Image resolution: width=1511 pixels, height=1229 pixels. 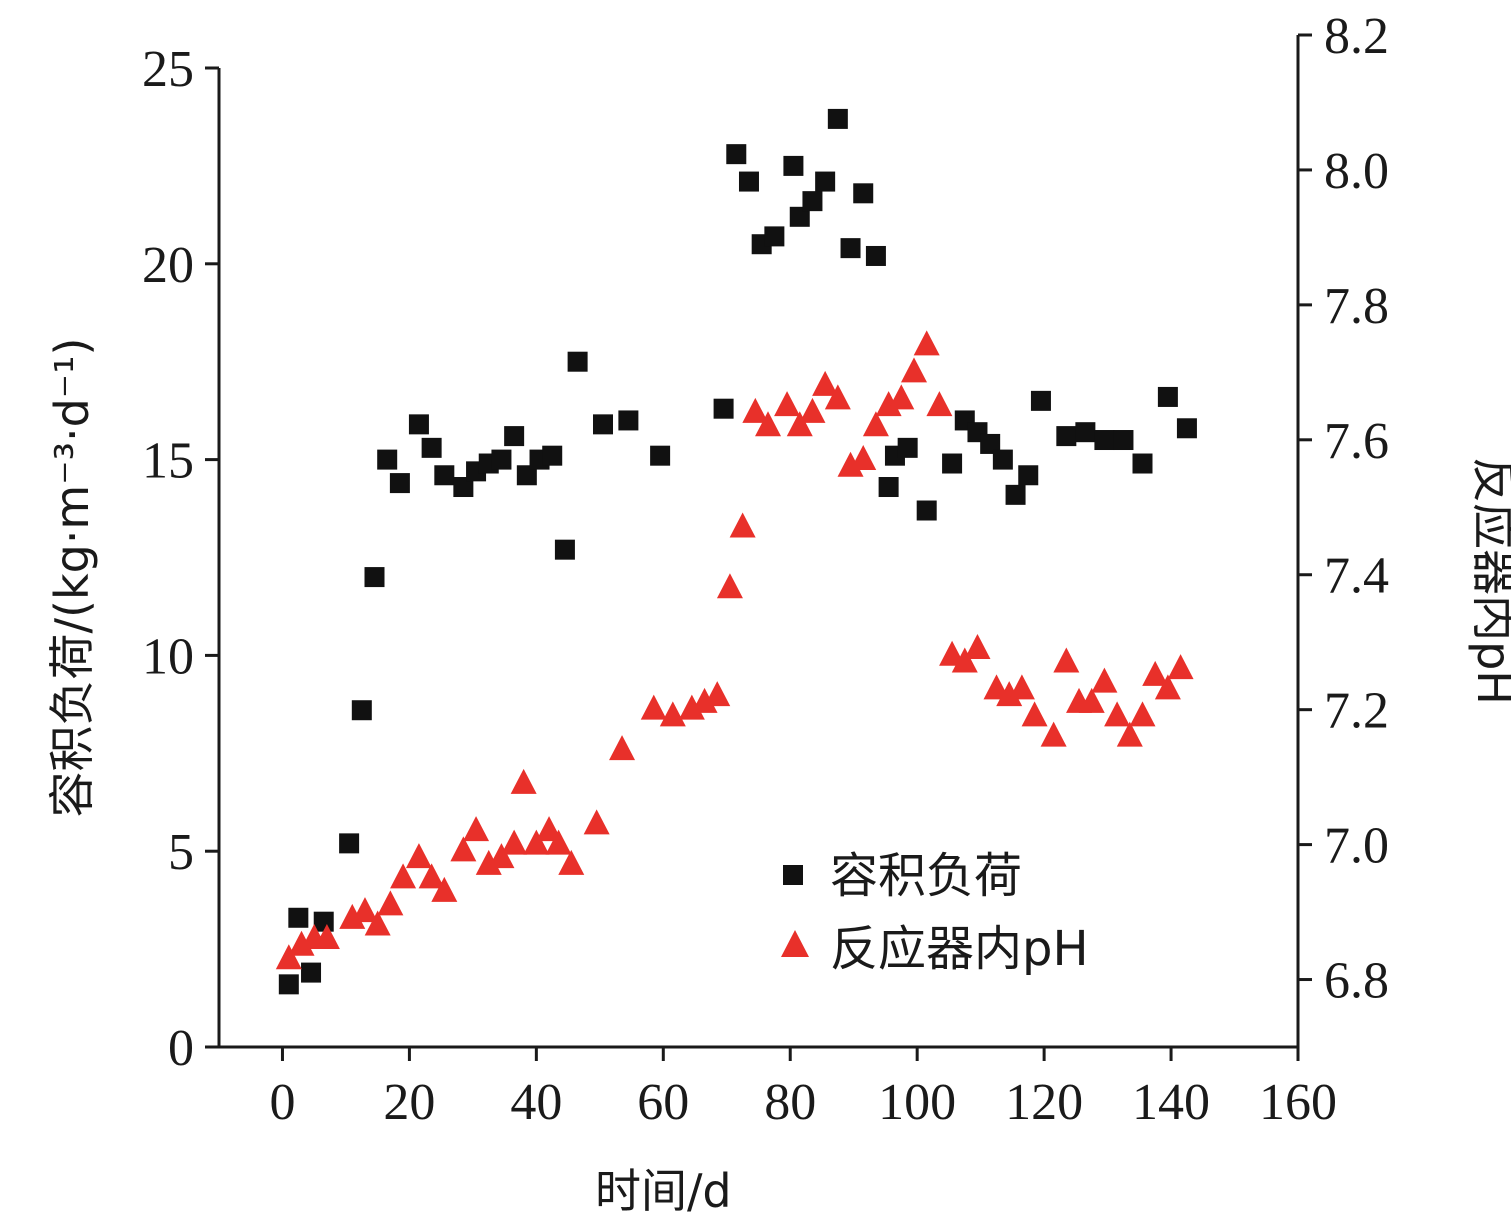 What do you see at coordinates (1356, 171) in the screenshot?
I see `right-y-tick-label: 8.0` at bounding box center [1356, 171].